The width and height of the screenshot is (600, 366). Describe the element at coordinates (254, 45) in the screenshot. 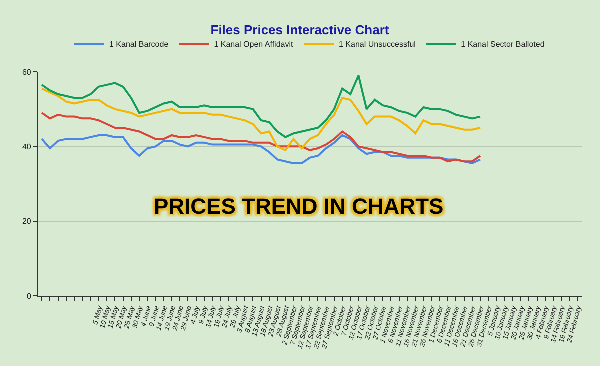

I see `legend-label: 1 Kanal Open Affidavit` at that location.